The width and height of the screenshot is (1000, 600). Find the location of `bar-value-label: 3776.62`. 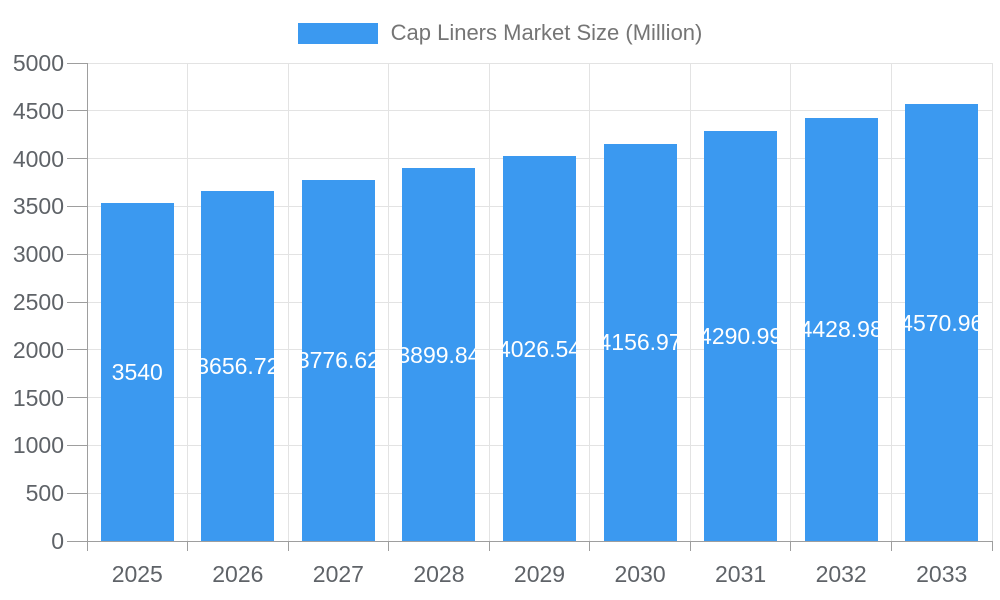

bar-value-label: 3776.62 is located at coordinates (338, 360).